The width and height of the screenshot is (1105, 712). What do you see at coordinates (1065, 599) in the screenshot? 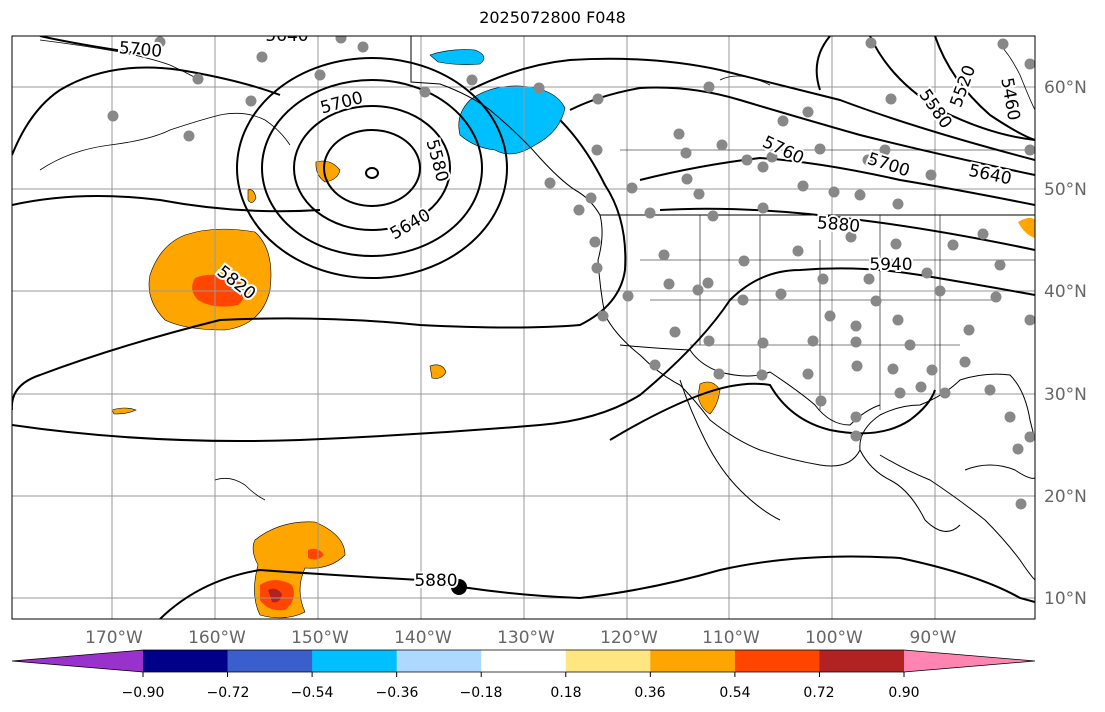
I see `lat-label: 10°N` at bounding box center [1065, 599].